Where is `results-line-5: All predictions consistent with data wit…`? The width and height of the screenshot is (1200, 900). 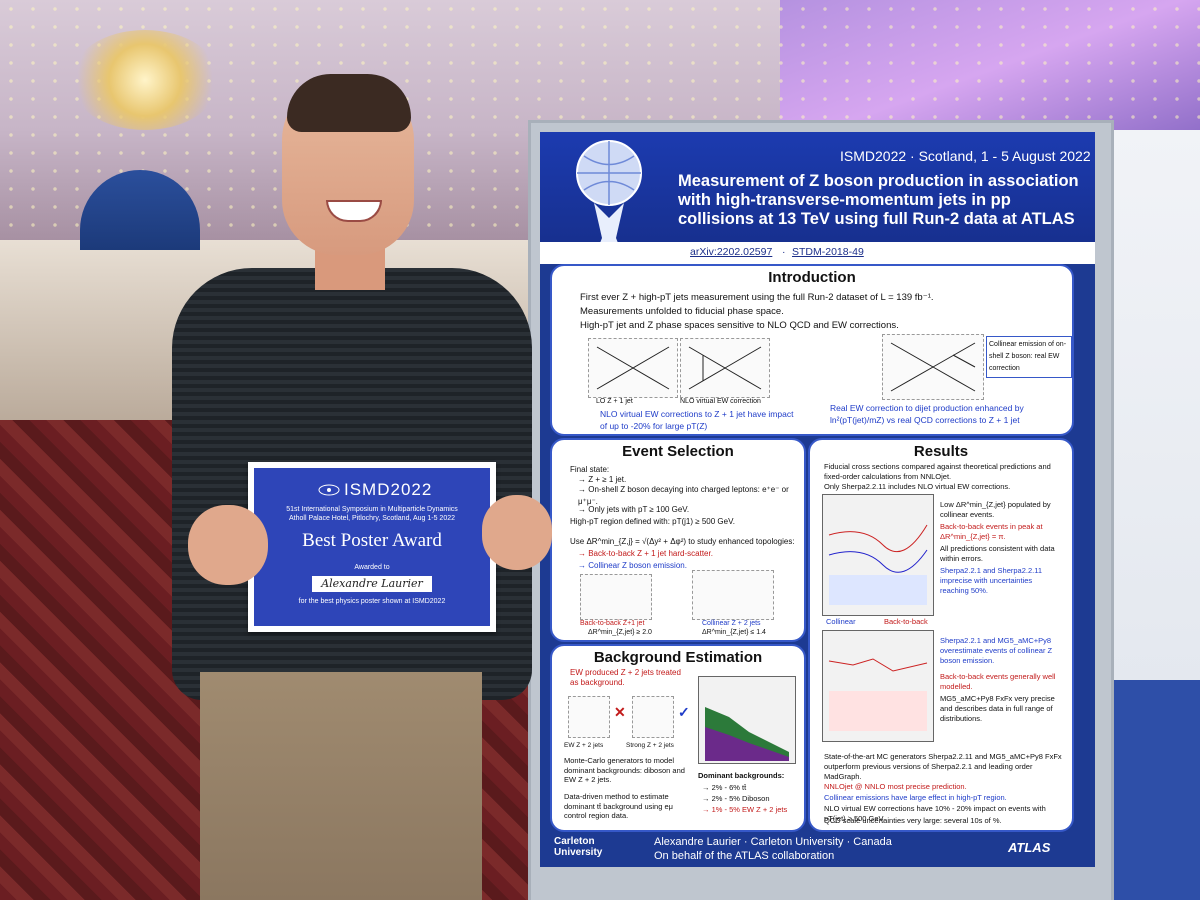 results-line-5: All predictions consistent with data wit… is located at coordinates (997, 553).